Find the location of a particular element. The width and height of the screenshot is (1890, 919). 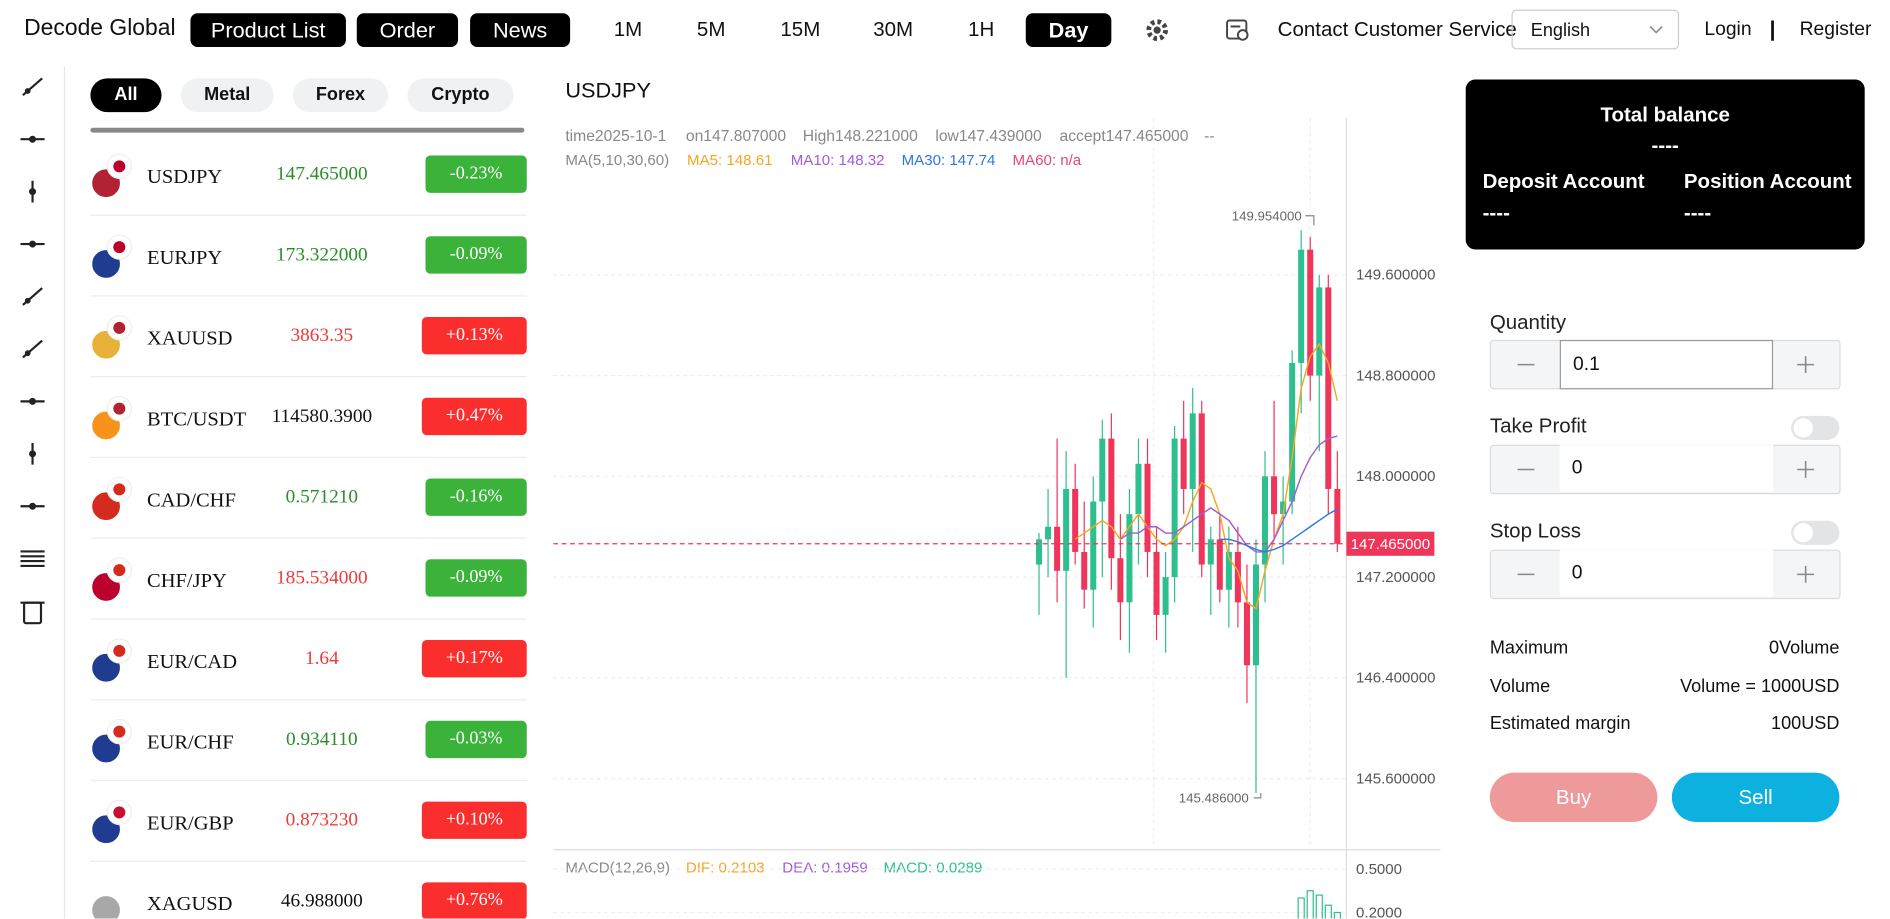

price: 114580.3900 is located at coordinates (322, 416).